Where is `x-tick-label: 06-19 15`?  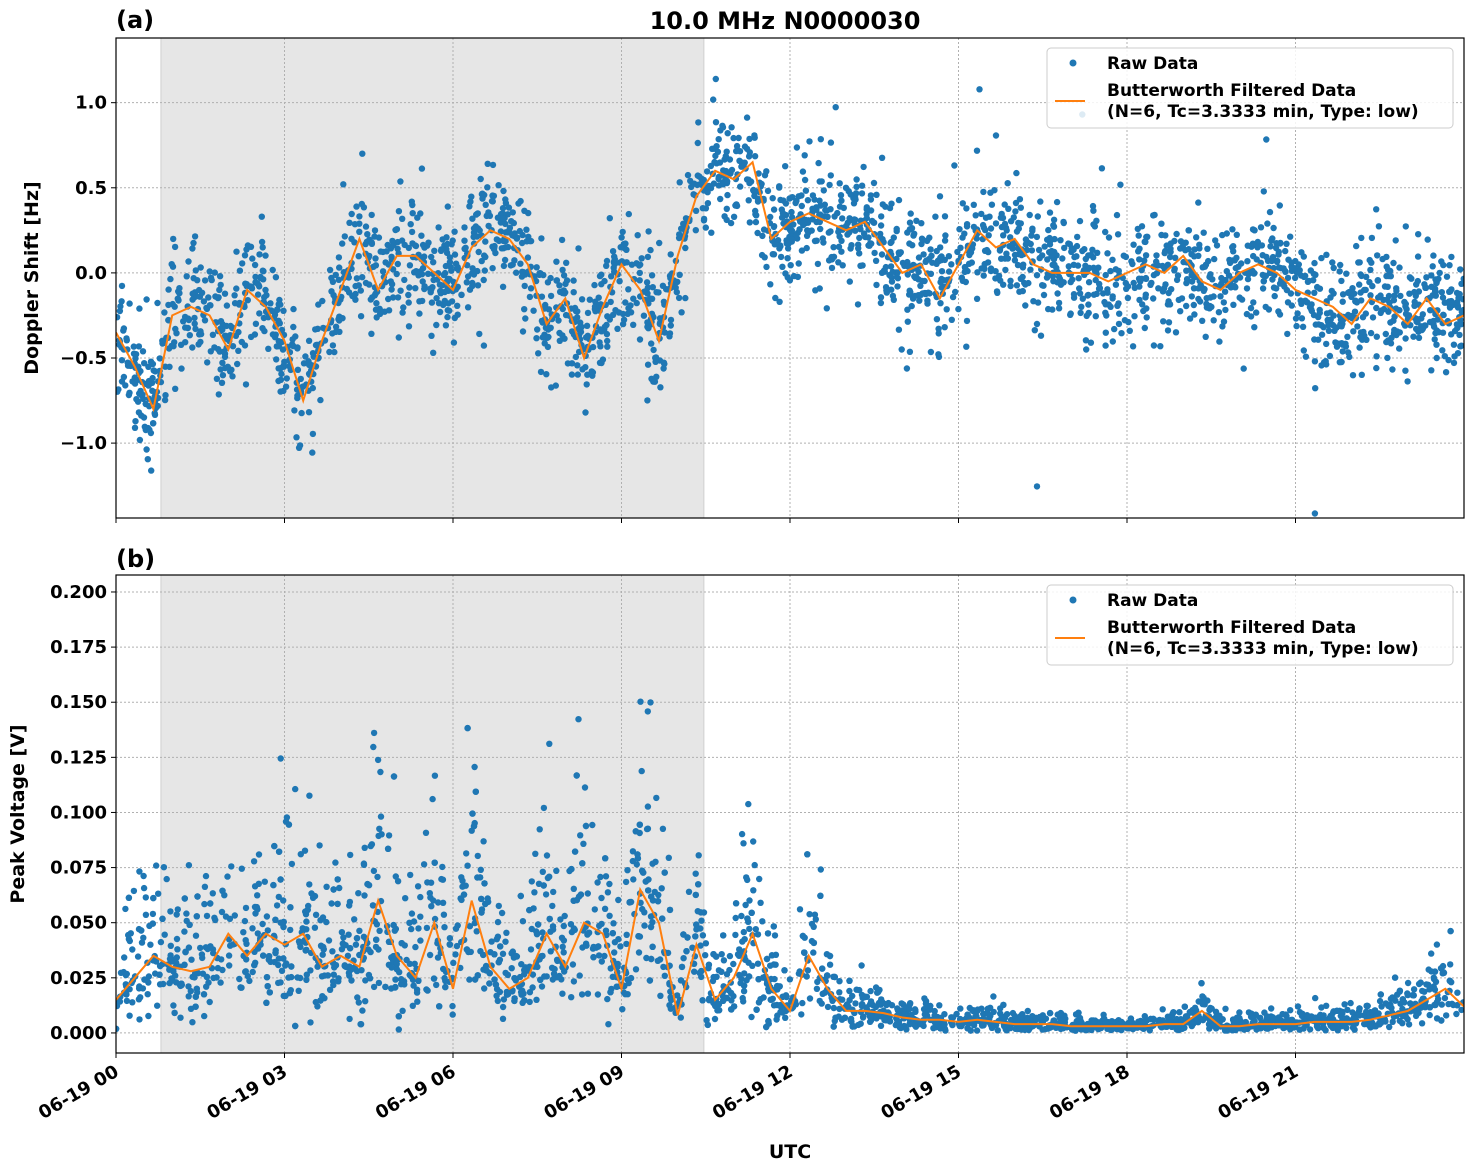
x-tick-label: 06-19 15 is located at coordinates (921, 1092).